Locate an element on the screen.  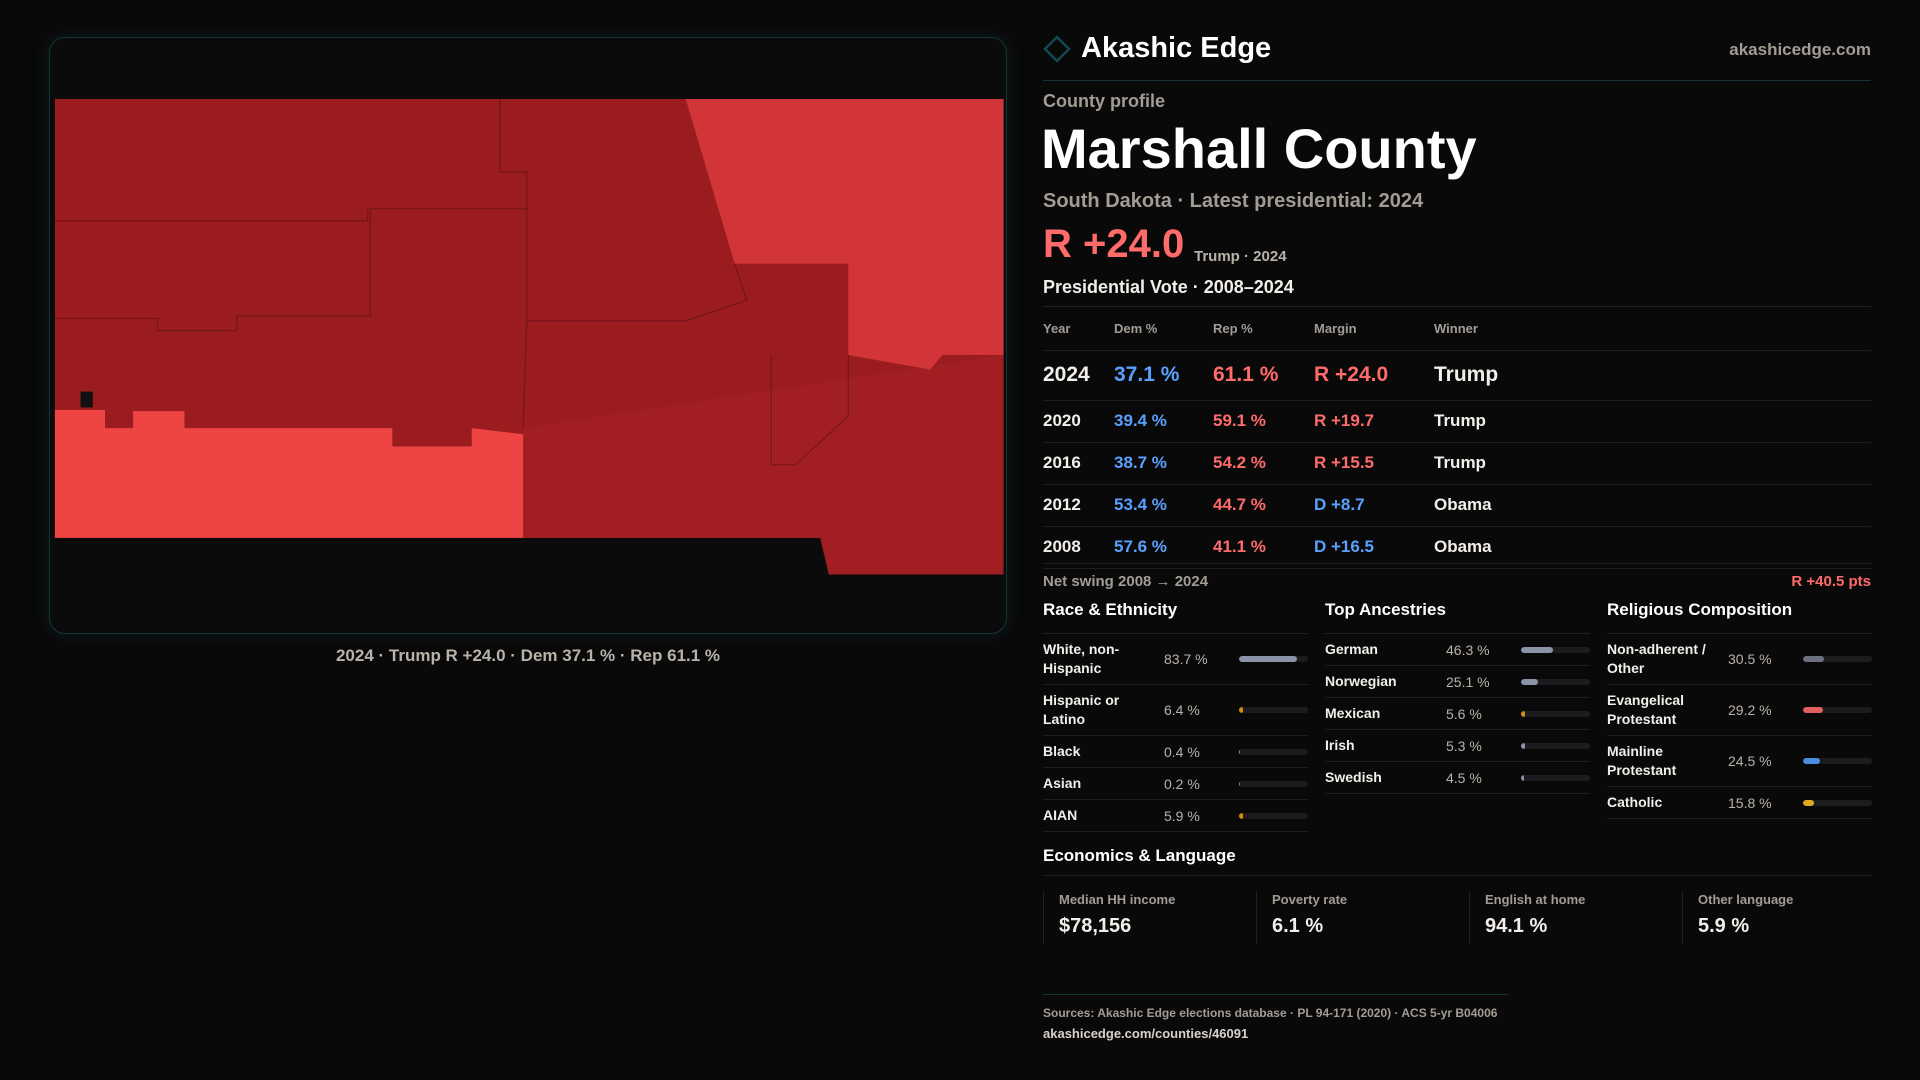
race-row: Black 0.4 % is located at coordinates (1175, 752).